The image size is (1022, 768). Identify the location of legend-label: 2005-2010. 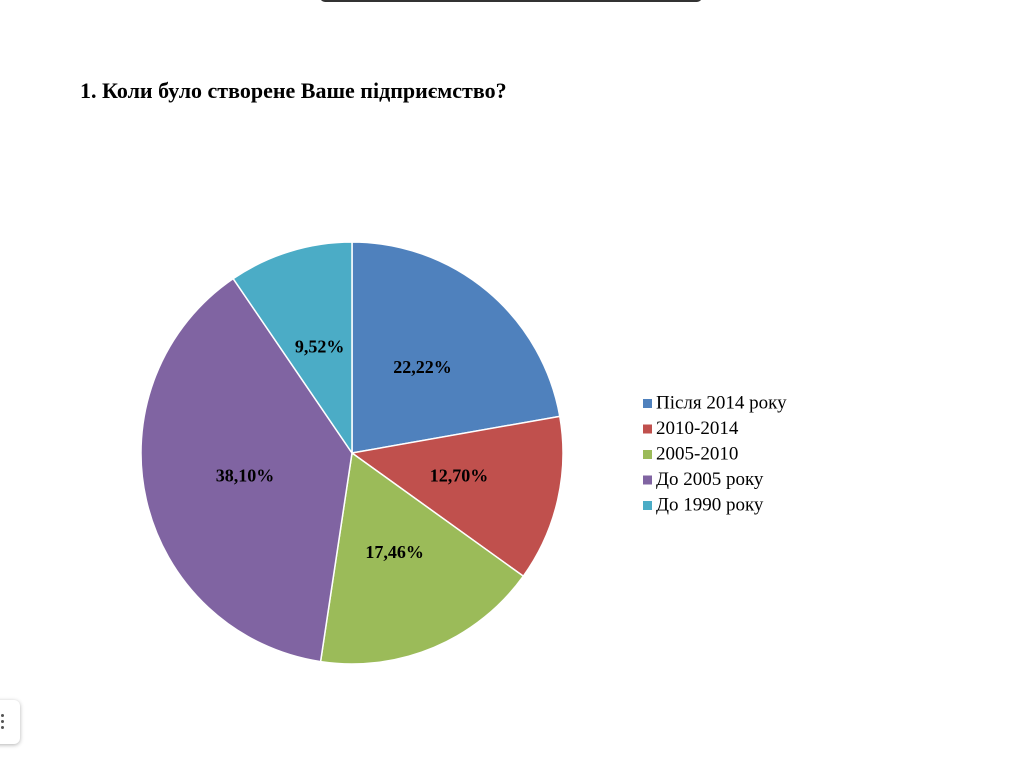
(697, 453).